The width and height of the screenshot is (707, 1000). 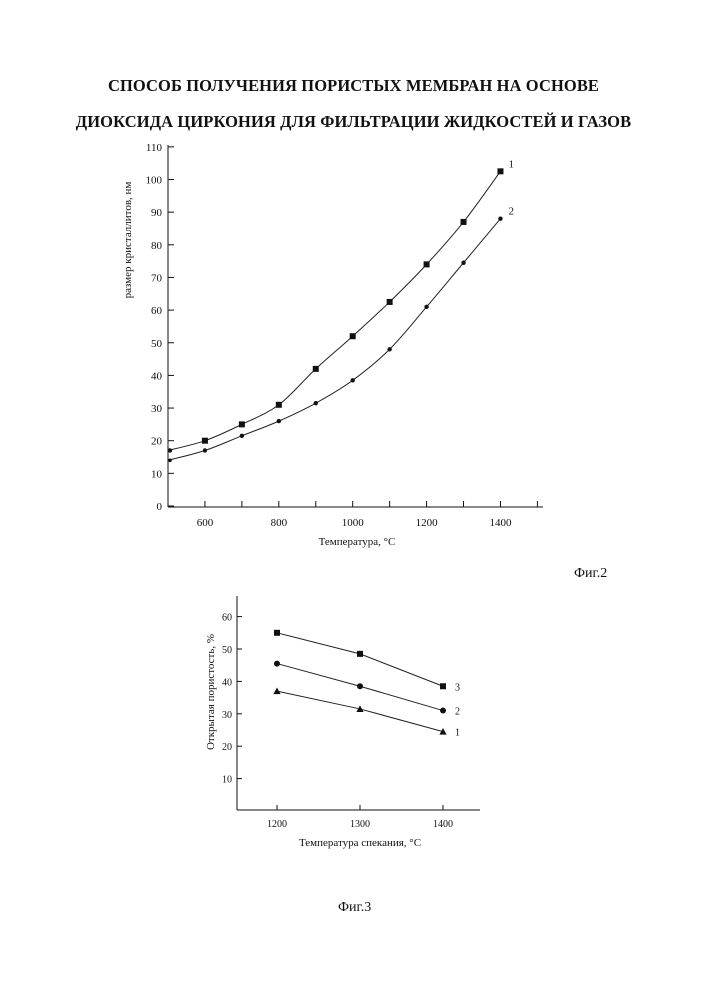 What do you see at coordinates (205, 523) in the screenshot?
I see `fig2-x-tick-label: 600` at bounding box center [205, 523].